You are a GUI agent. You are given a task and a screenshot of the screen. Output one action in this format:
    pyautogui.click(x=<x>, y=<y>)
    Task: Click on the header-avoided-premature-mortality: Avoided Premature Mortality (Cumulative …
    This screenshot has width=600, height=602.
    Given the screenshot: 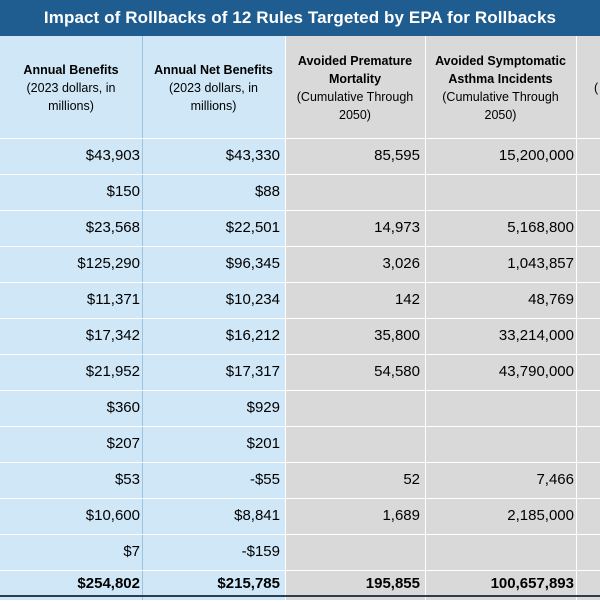 What is the action you would take?
    pyautogui.click(x=355, y=88)
    